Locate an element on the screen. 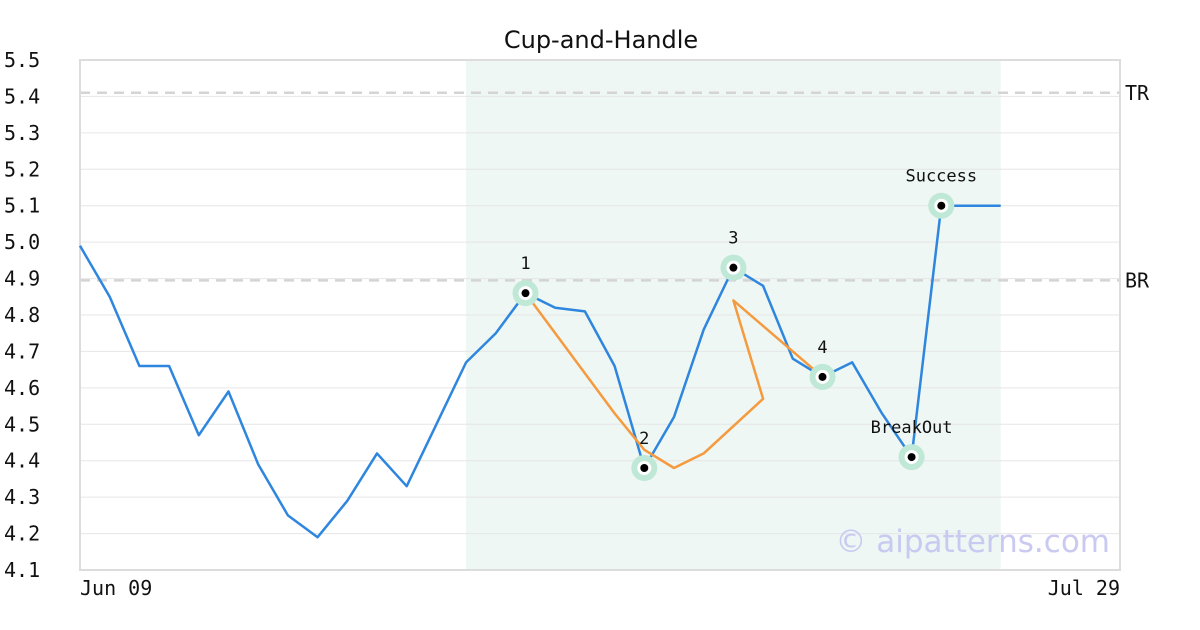 This screenshot has height=630, width=1200. y-tick-label: 4.3 is located at coordinates (22, 497).